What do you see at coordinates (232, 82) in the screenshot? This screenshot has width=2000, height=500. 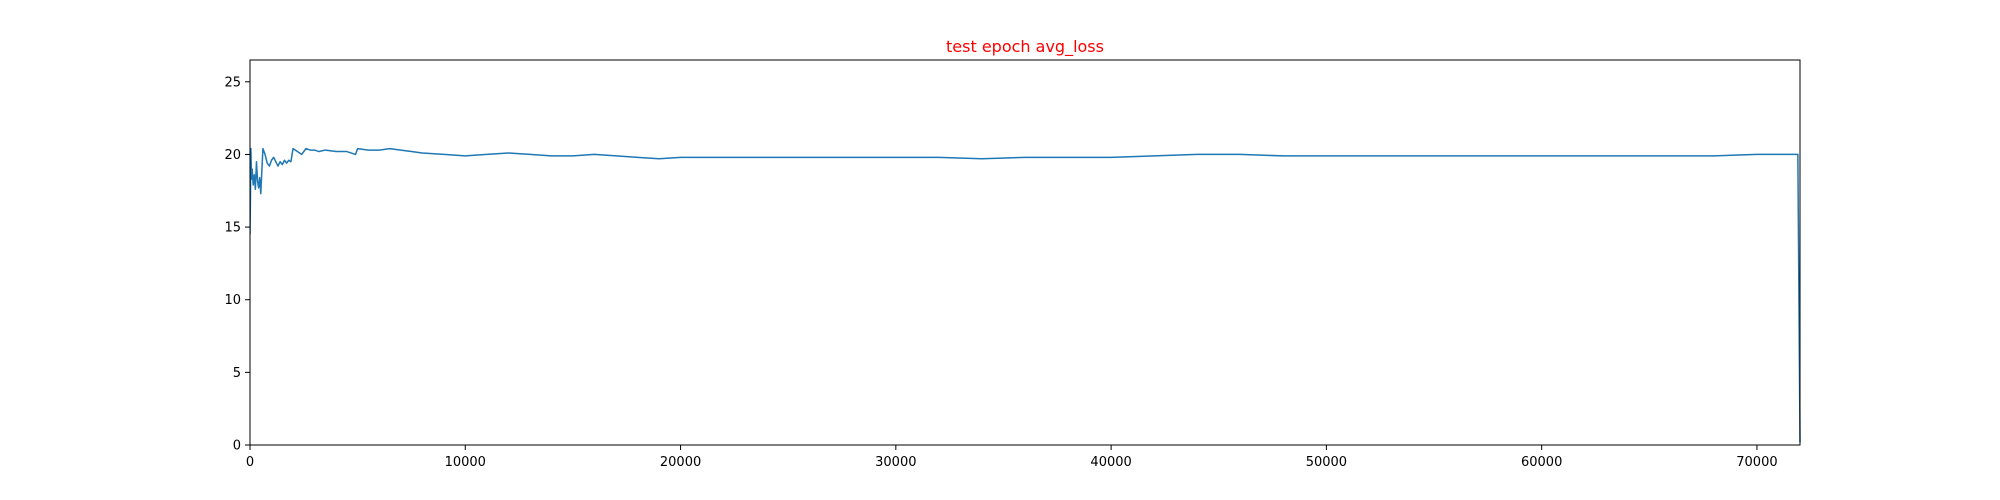 I see `y-tick-label: 25` at bounding box center [232, 82].